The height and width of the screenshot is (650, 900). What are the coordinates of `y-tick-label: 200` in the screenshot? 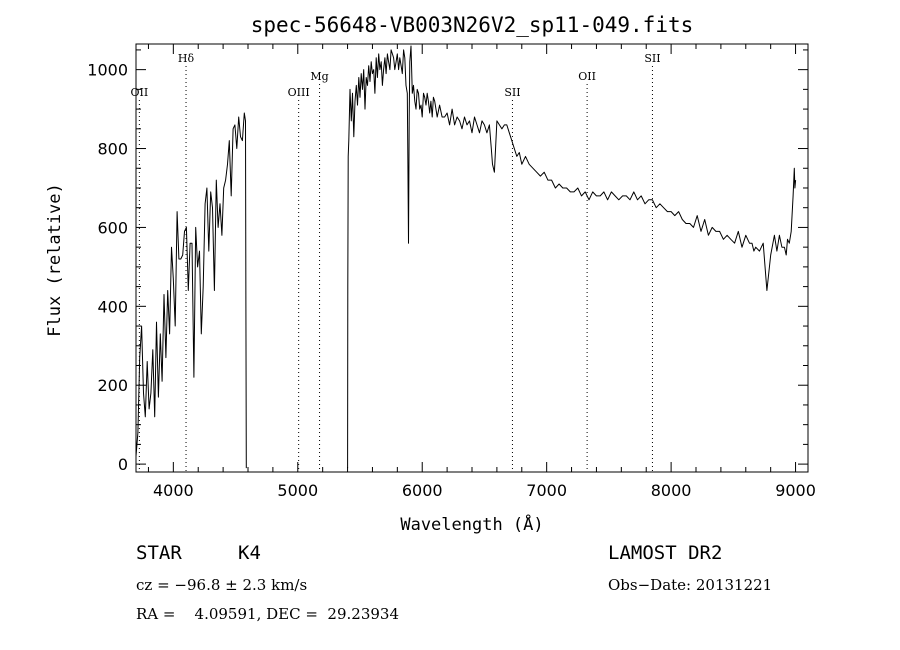 It's located at (112, 385).